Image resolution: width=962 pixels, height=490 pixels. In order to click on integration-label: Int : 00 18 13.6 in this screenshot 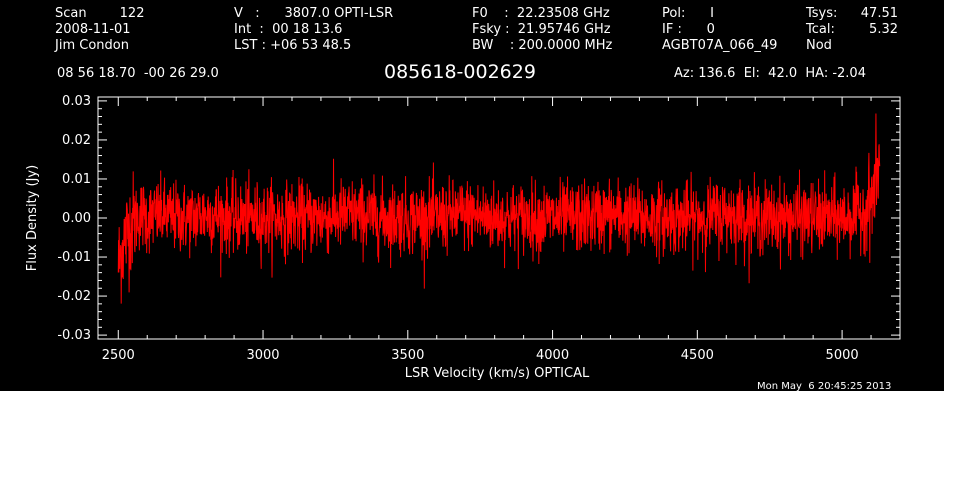, I will do `click(288, 29)`.